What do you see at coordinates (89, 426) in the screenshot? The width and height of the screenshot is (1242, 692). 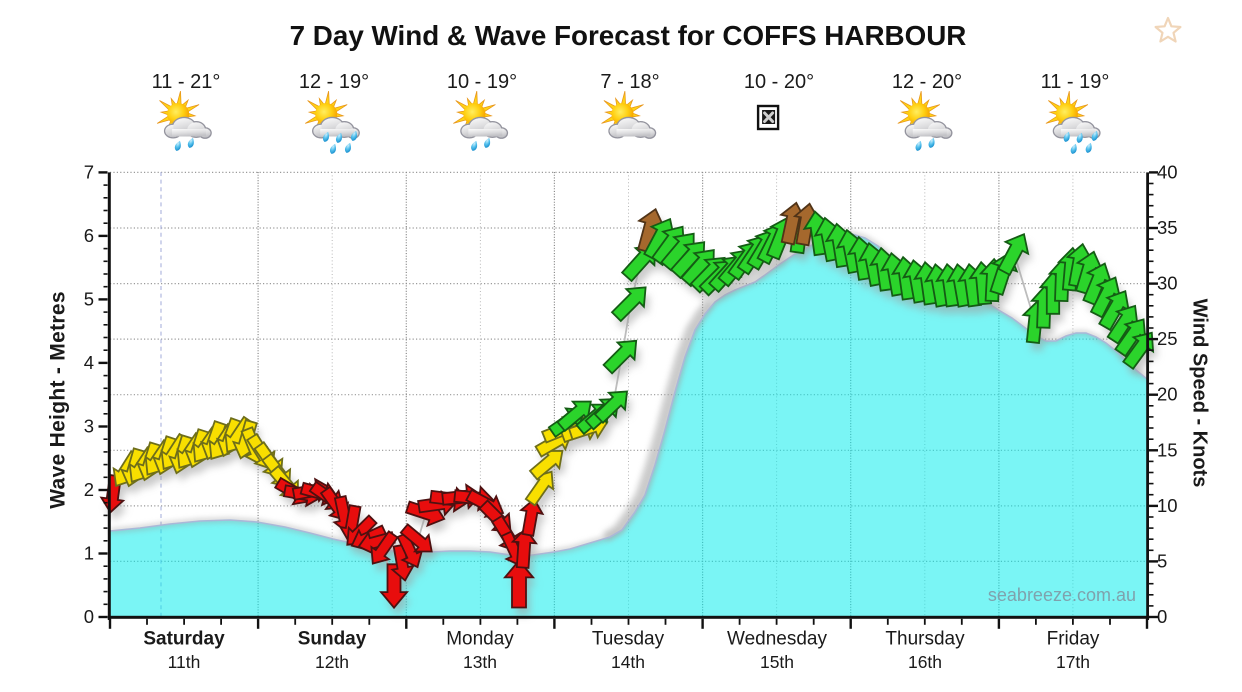 I see `svg-text: 3` at bounding box center [89, 426].